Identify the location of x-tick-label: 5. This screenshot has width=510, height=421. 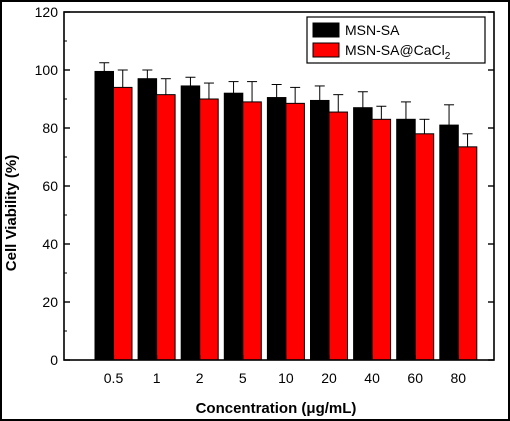
(243, 378).